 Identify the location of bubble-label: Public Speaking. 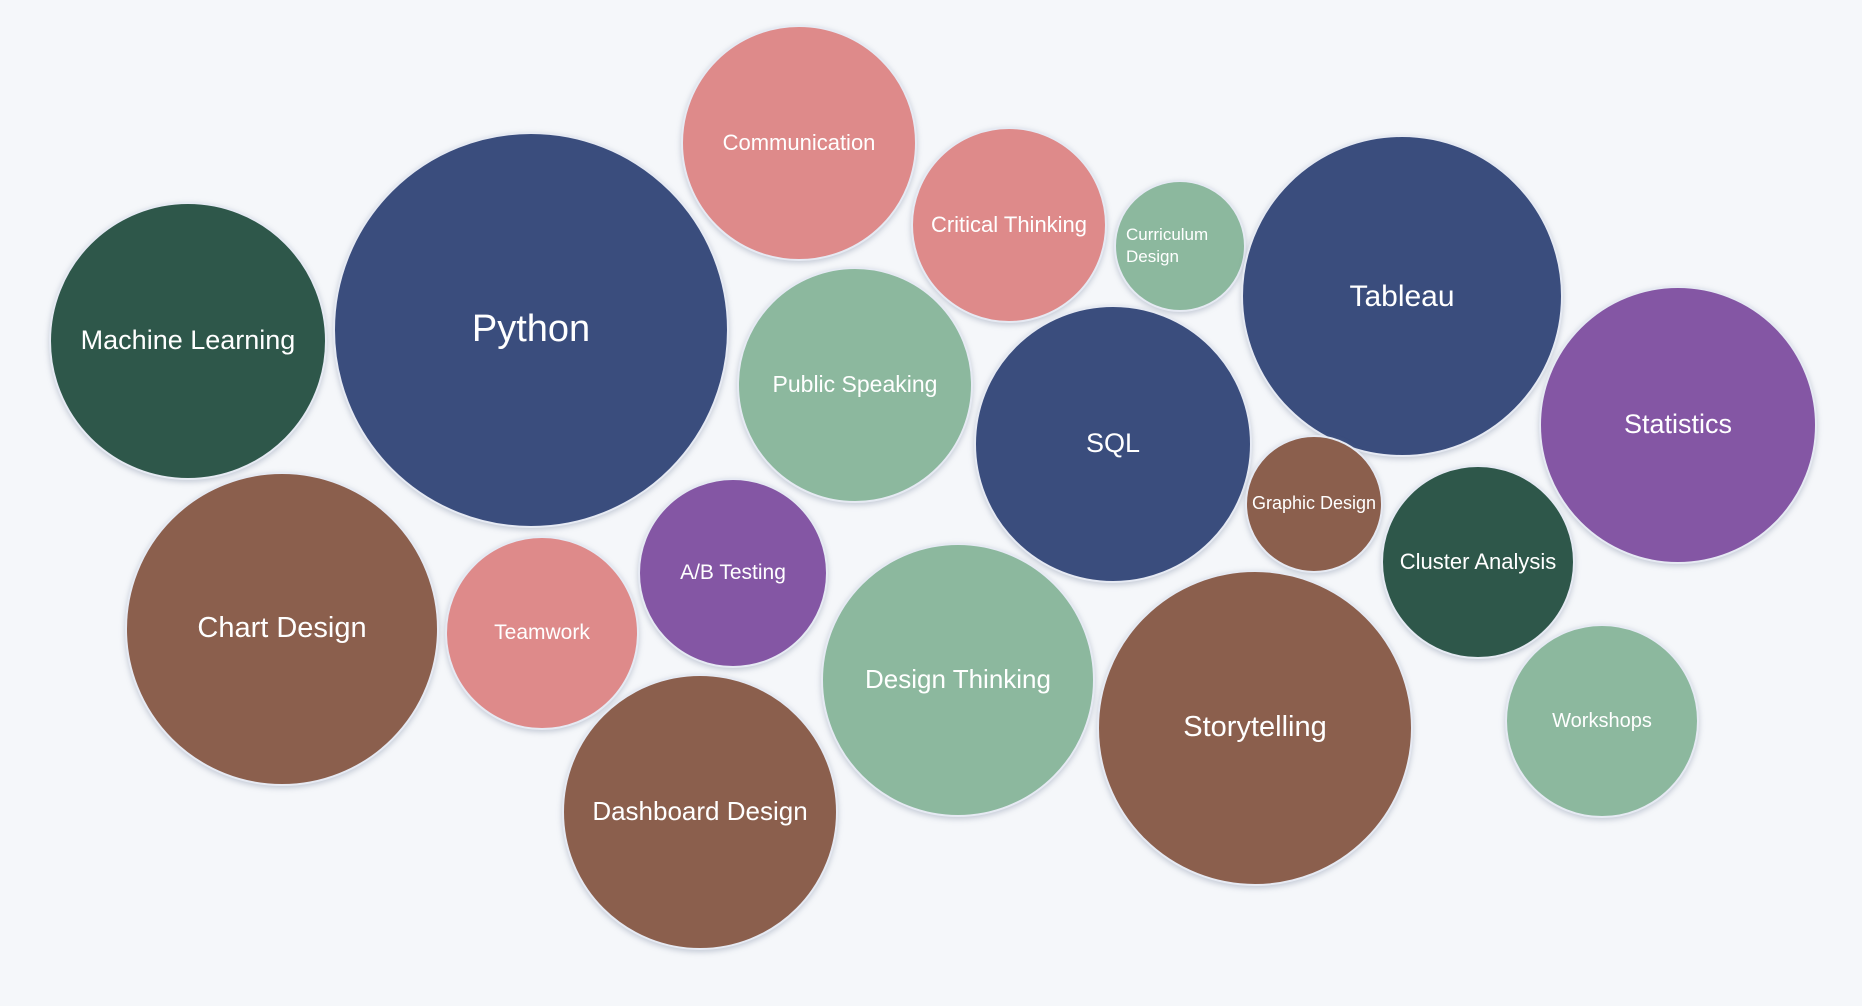
(855, 384).